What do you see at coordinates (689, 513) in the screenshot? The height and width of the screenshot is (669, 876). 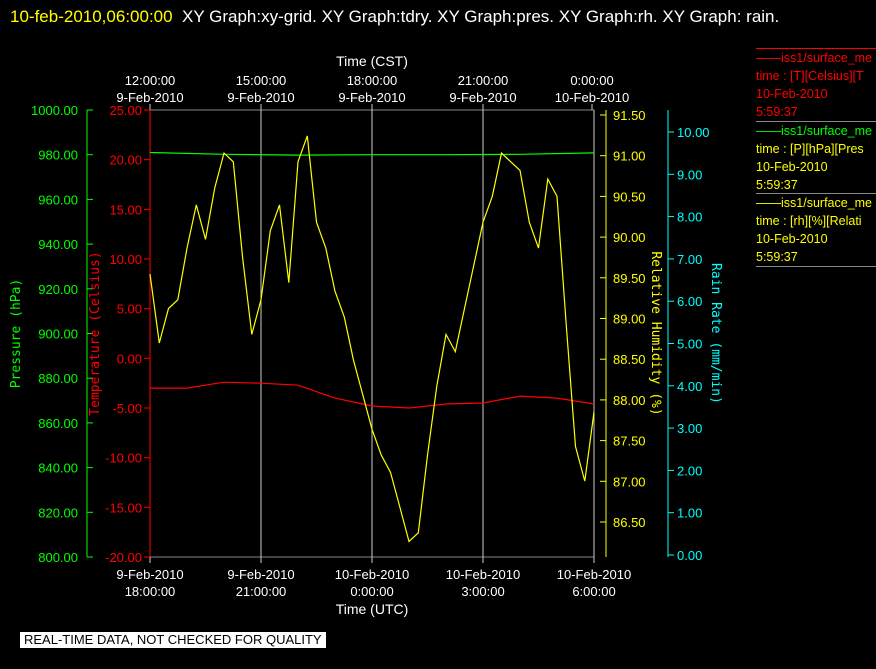 I see `rain-tick-label: 1.00` at bounding box center [689, 513].